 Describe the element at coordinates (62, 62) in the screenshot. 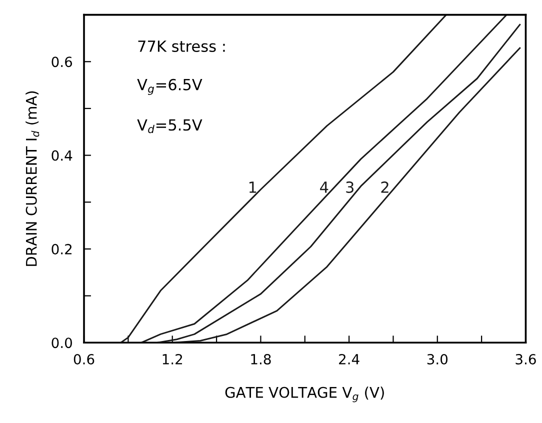

I see `y-tick-label: 0.6` at that location.